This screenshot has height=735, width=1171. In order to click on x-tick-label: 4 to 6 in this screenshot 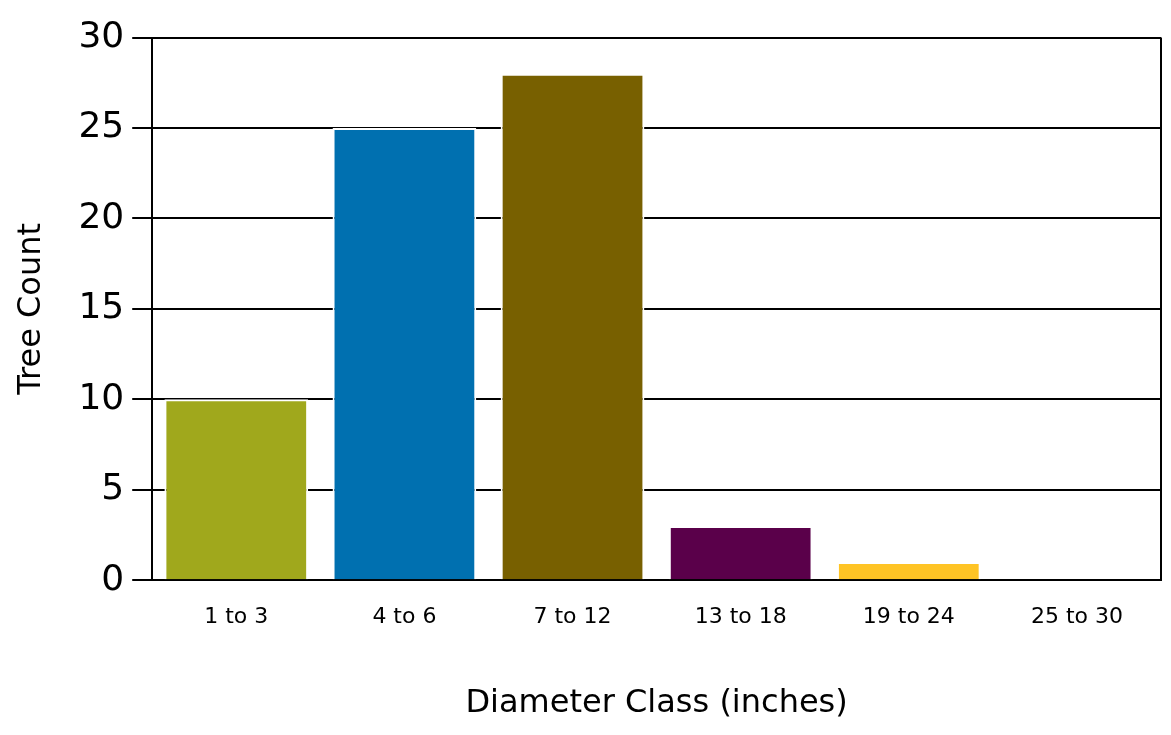, I will do `click(404, 616)`.